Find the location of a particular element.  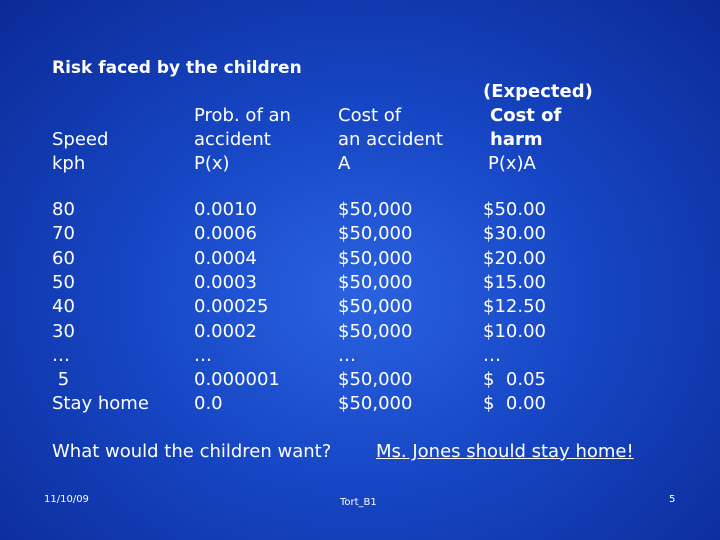

footer-date: 11/10/09 is located at coordinates (66, 499).